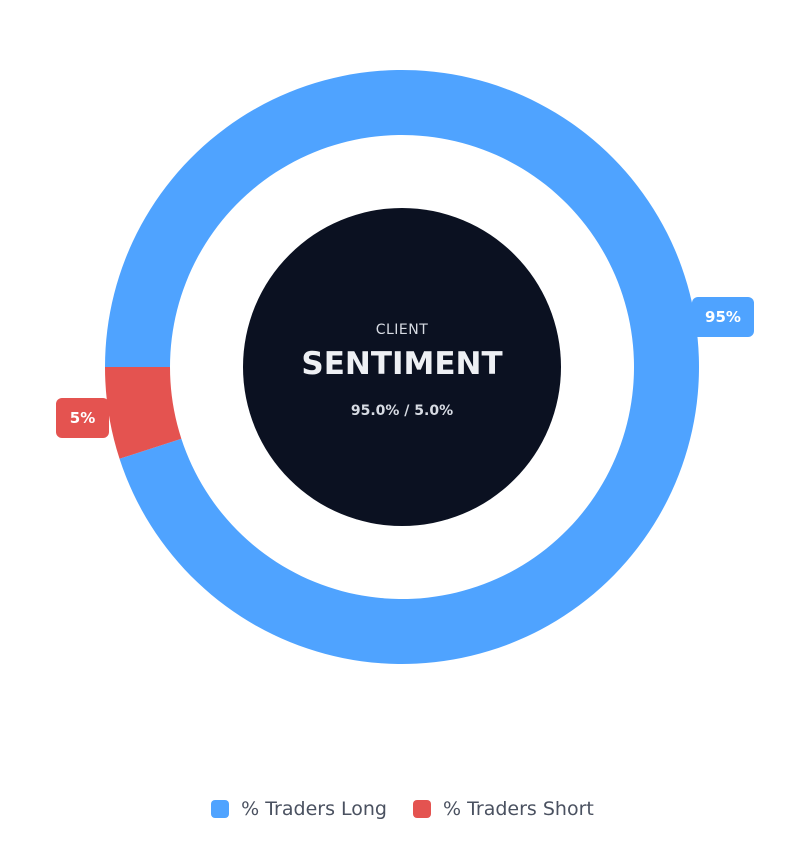 The image size is (805, 843). I want to click on data-label-text: 95%, so click(723, 317).